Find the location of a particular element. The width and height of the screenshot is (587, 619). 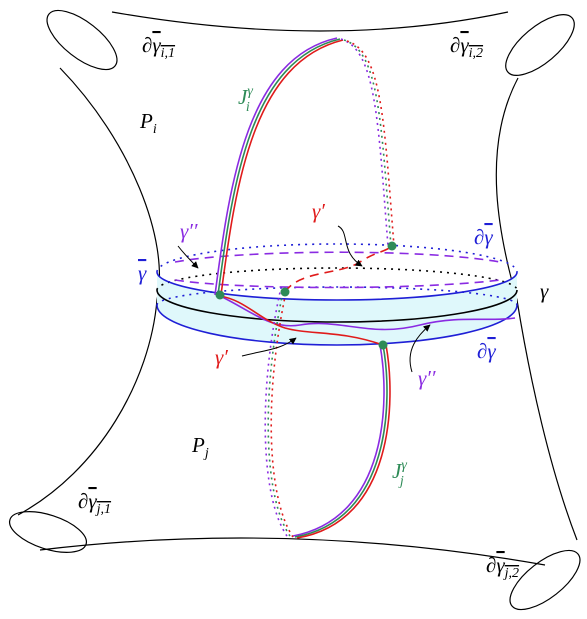

label: Pj is located at coordinates (200, 447).